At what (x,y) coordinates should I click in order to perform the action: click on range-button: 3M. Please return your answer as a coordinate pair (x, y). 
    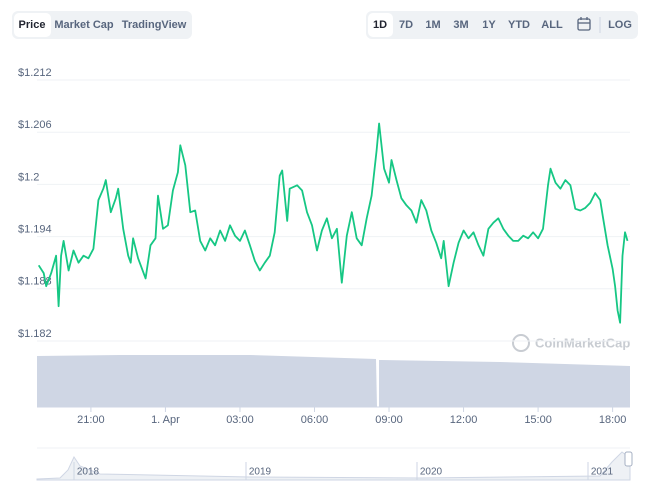
    Looking at the image, I should click on (460, 25).